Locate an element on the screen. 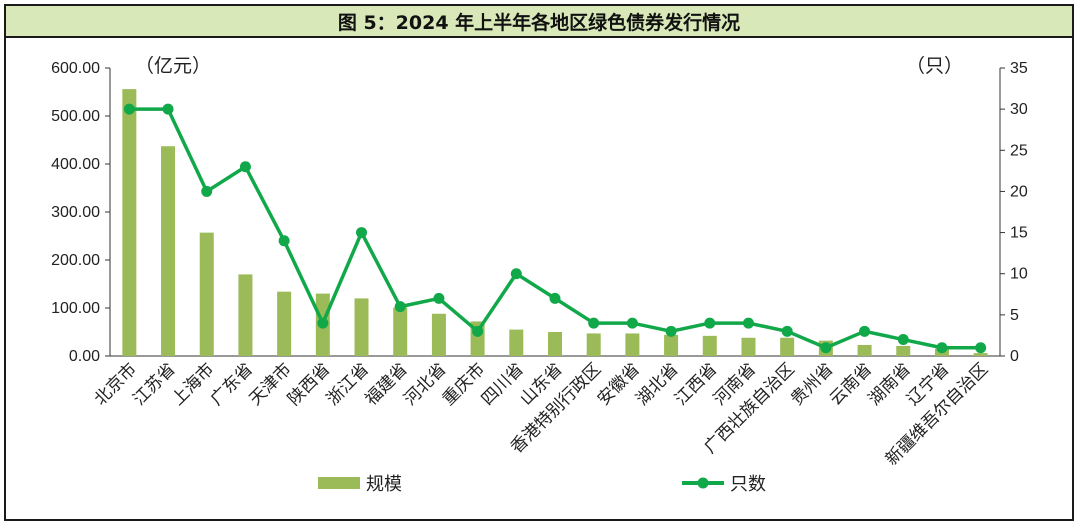  category-label: 北京市 is located at coordinates (116, 384).